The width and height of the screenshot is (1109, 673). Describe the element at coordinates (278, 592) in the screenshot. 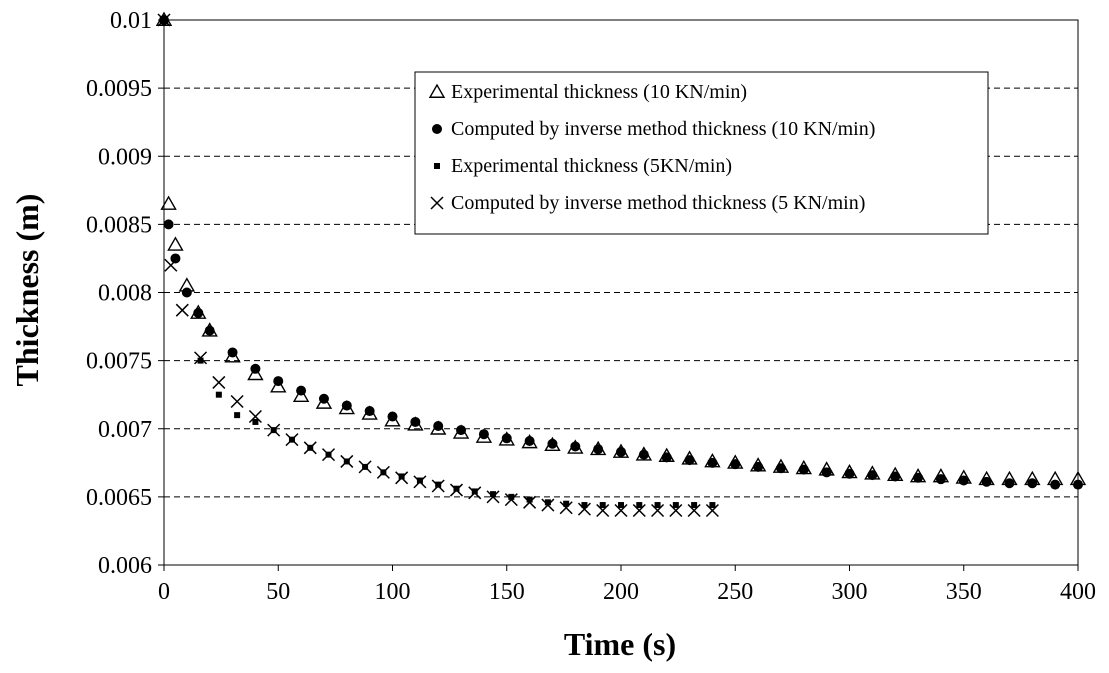

I see `x-tick-label: 50` at that location.